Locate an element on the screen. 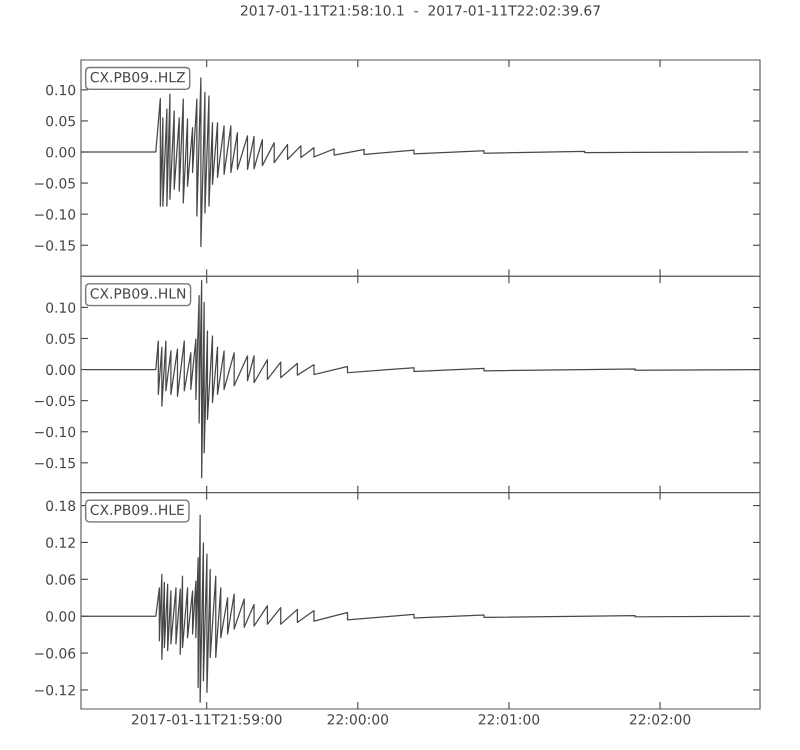 The height and width of the screenshot is (750, 800). x-tick-label: 22:00:00 is located at coordinates (358, 719).